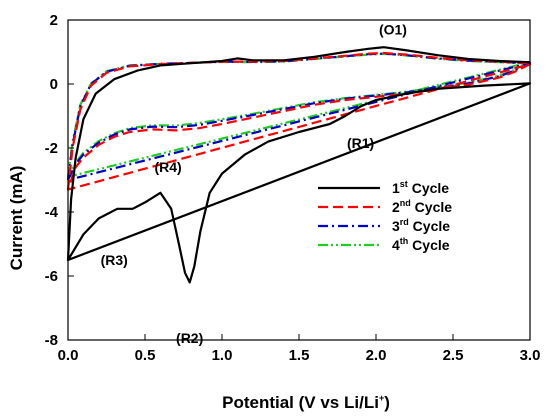 The width and height of the screenshot is (550, 418). What do you see at coordinates (300, 402) in the screenshot?
I see `x-axis-title-main: Potential (V vs Li/Li` at bounding box center [300, 402].